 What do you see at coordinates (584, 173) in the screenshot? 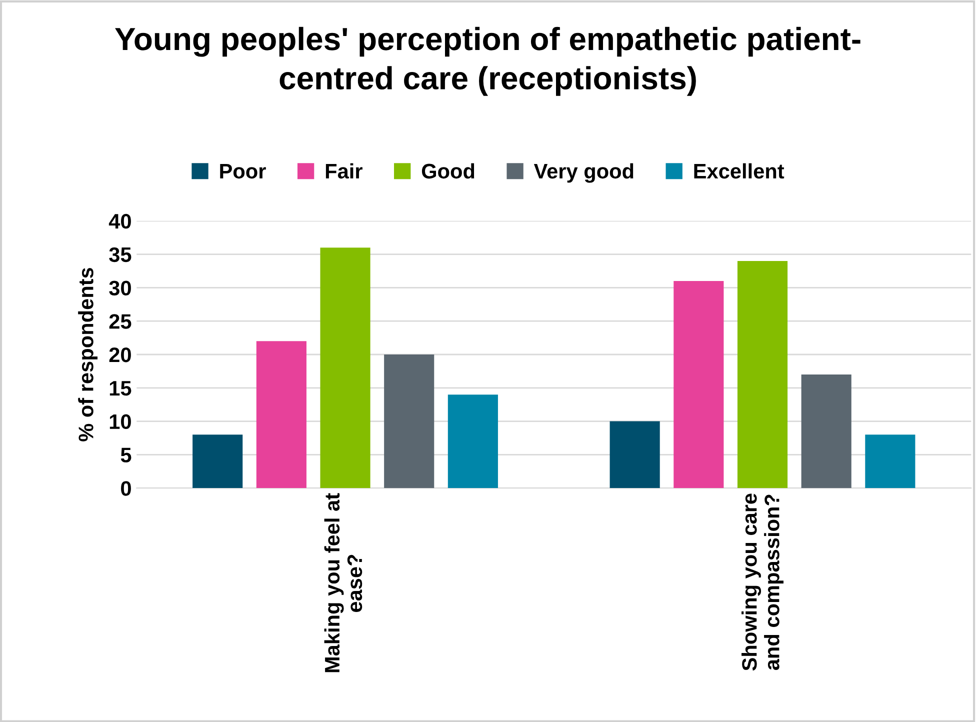
I see `legend-label: Very good` at bounding box center [584, 173].